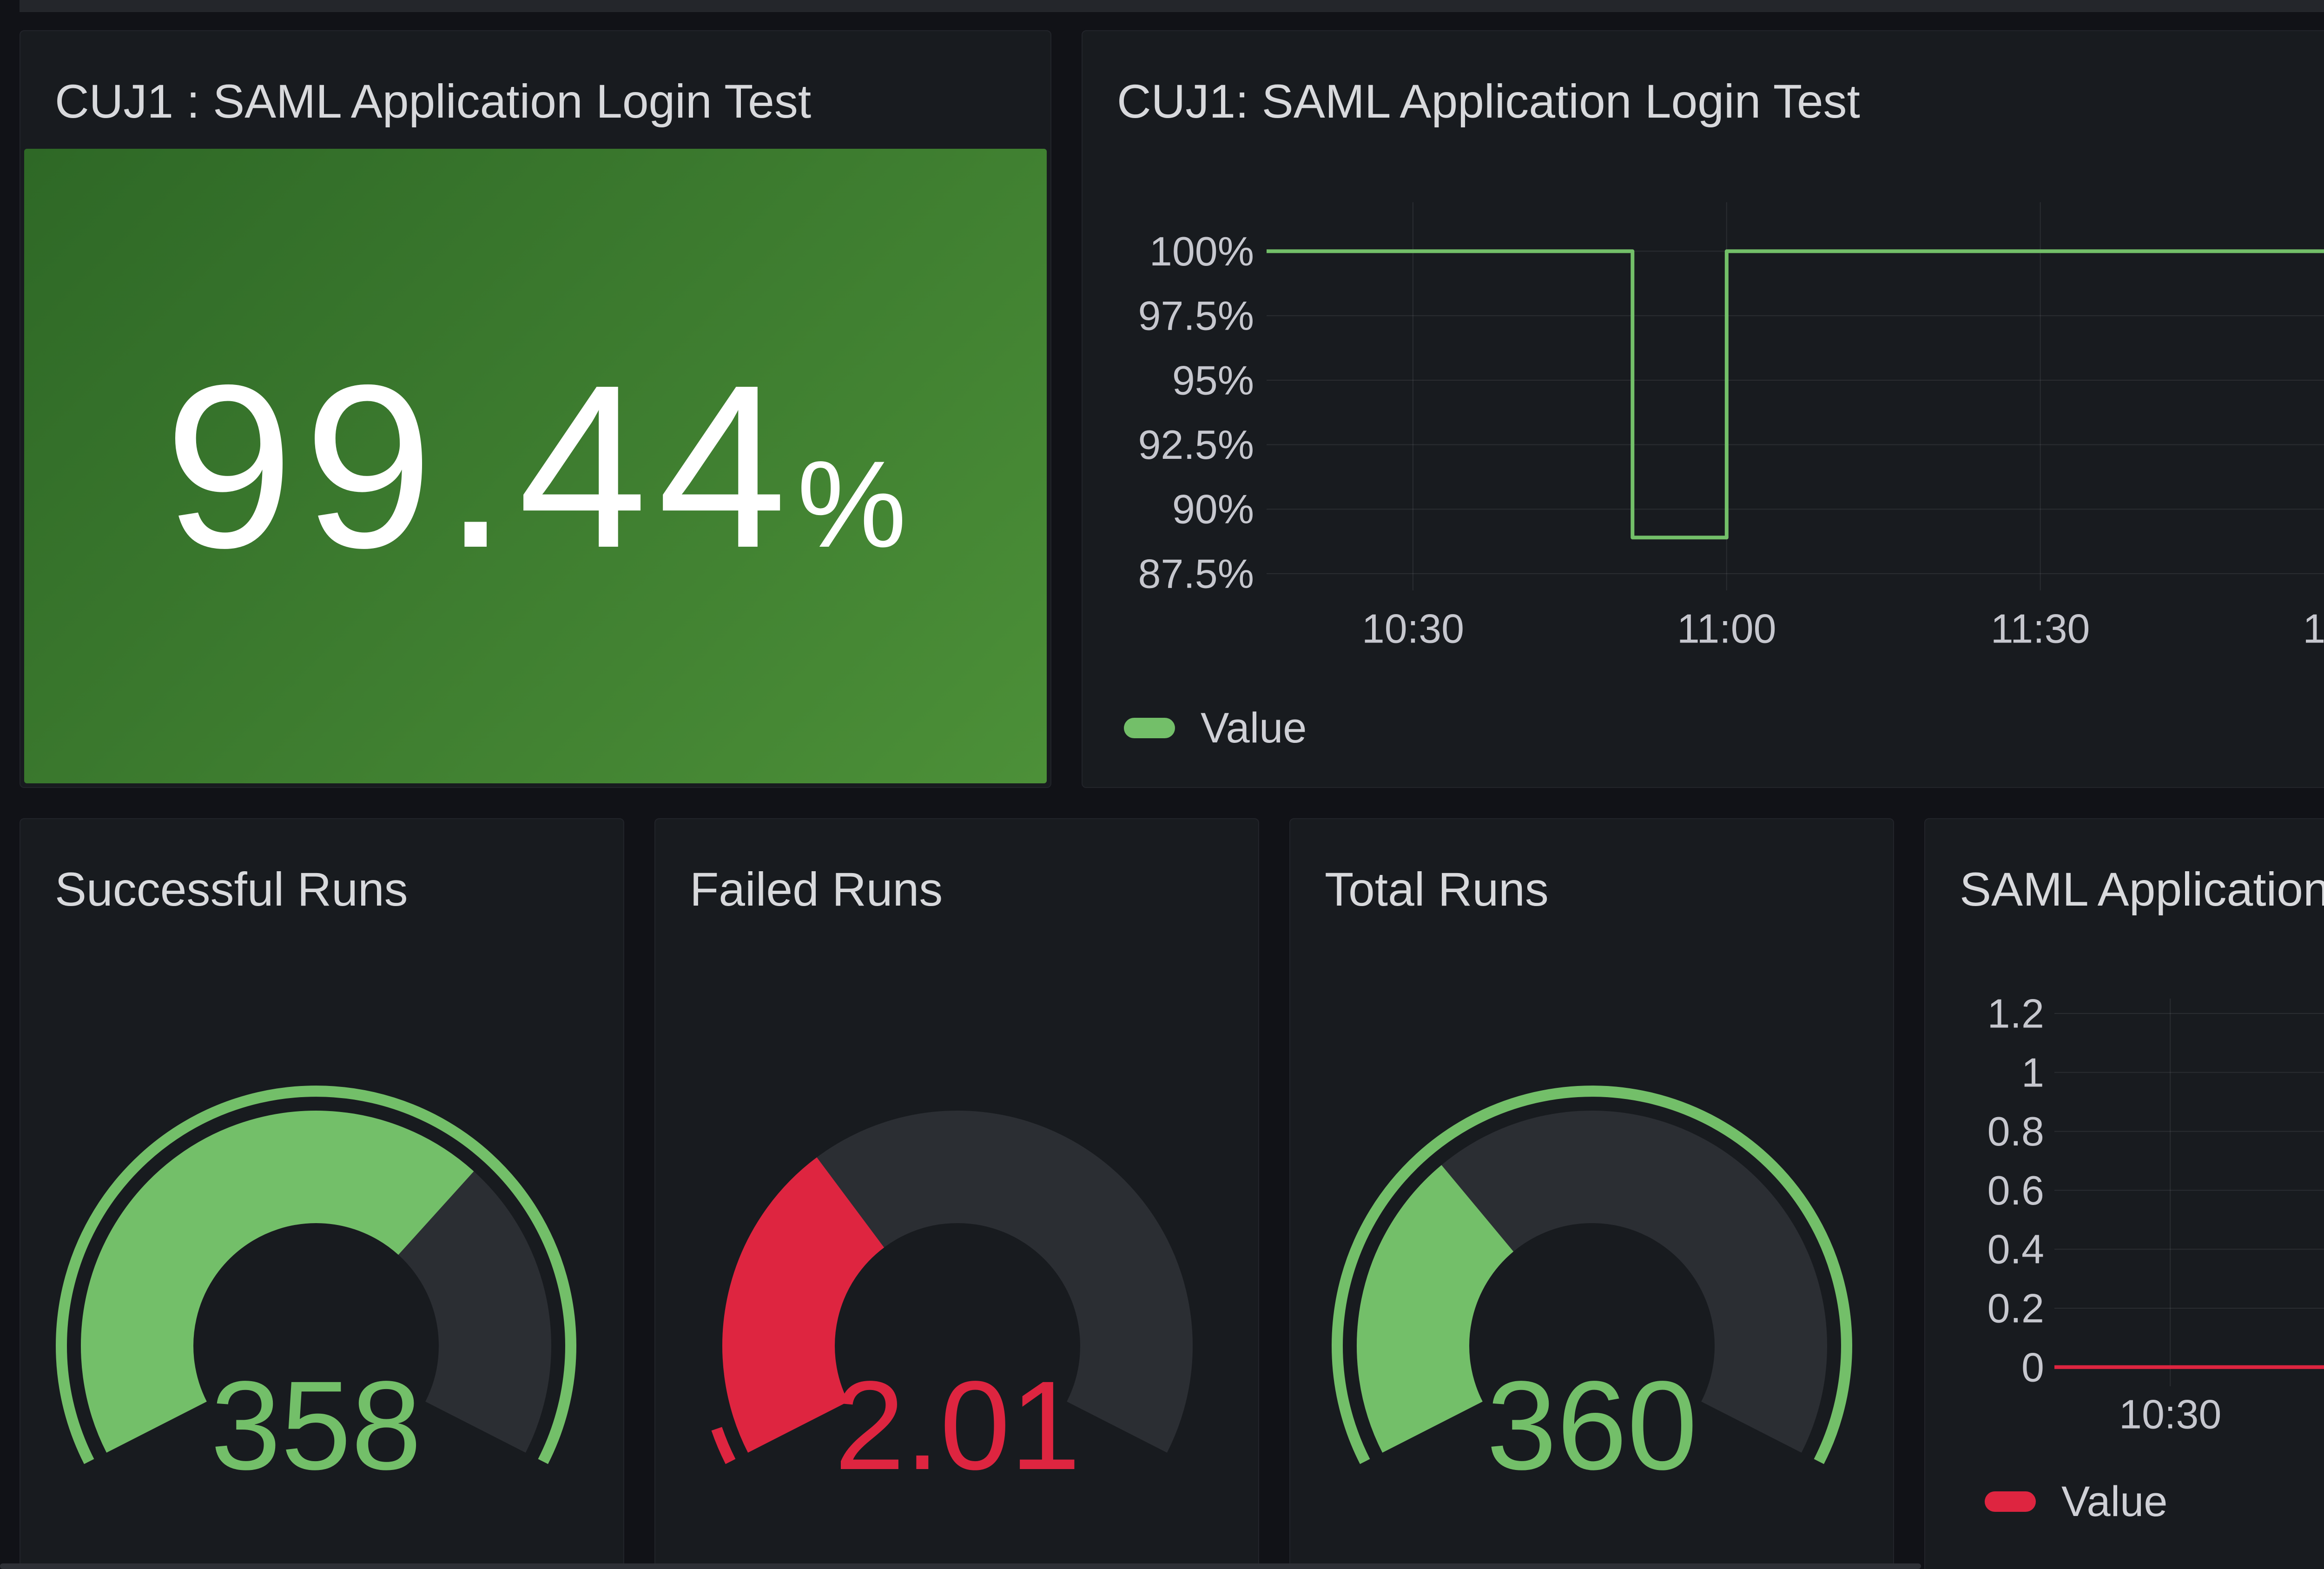  I want to click on y-tick-label: 0.8, so click(2015, 1131).